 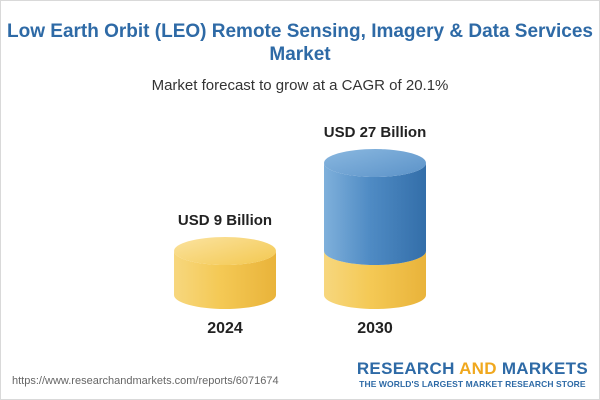 What do you see at coordinates (300, 54) in the screenshot?
I see `title-line-2: Market` at bounding box center [300, 54].